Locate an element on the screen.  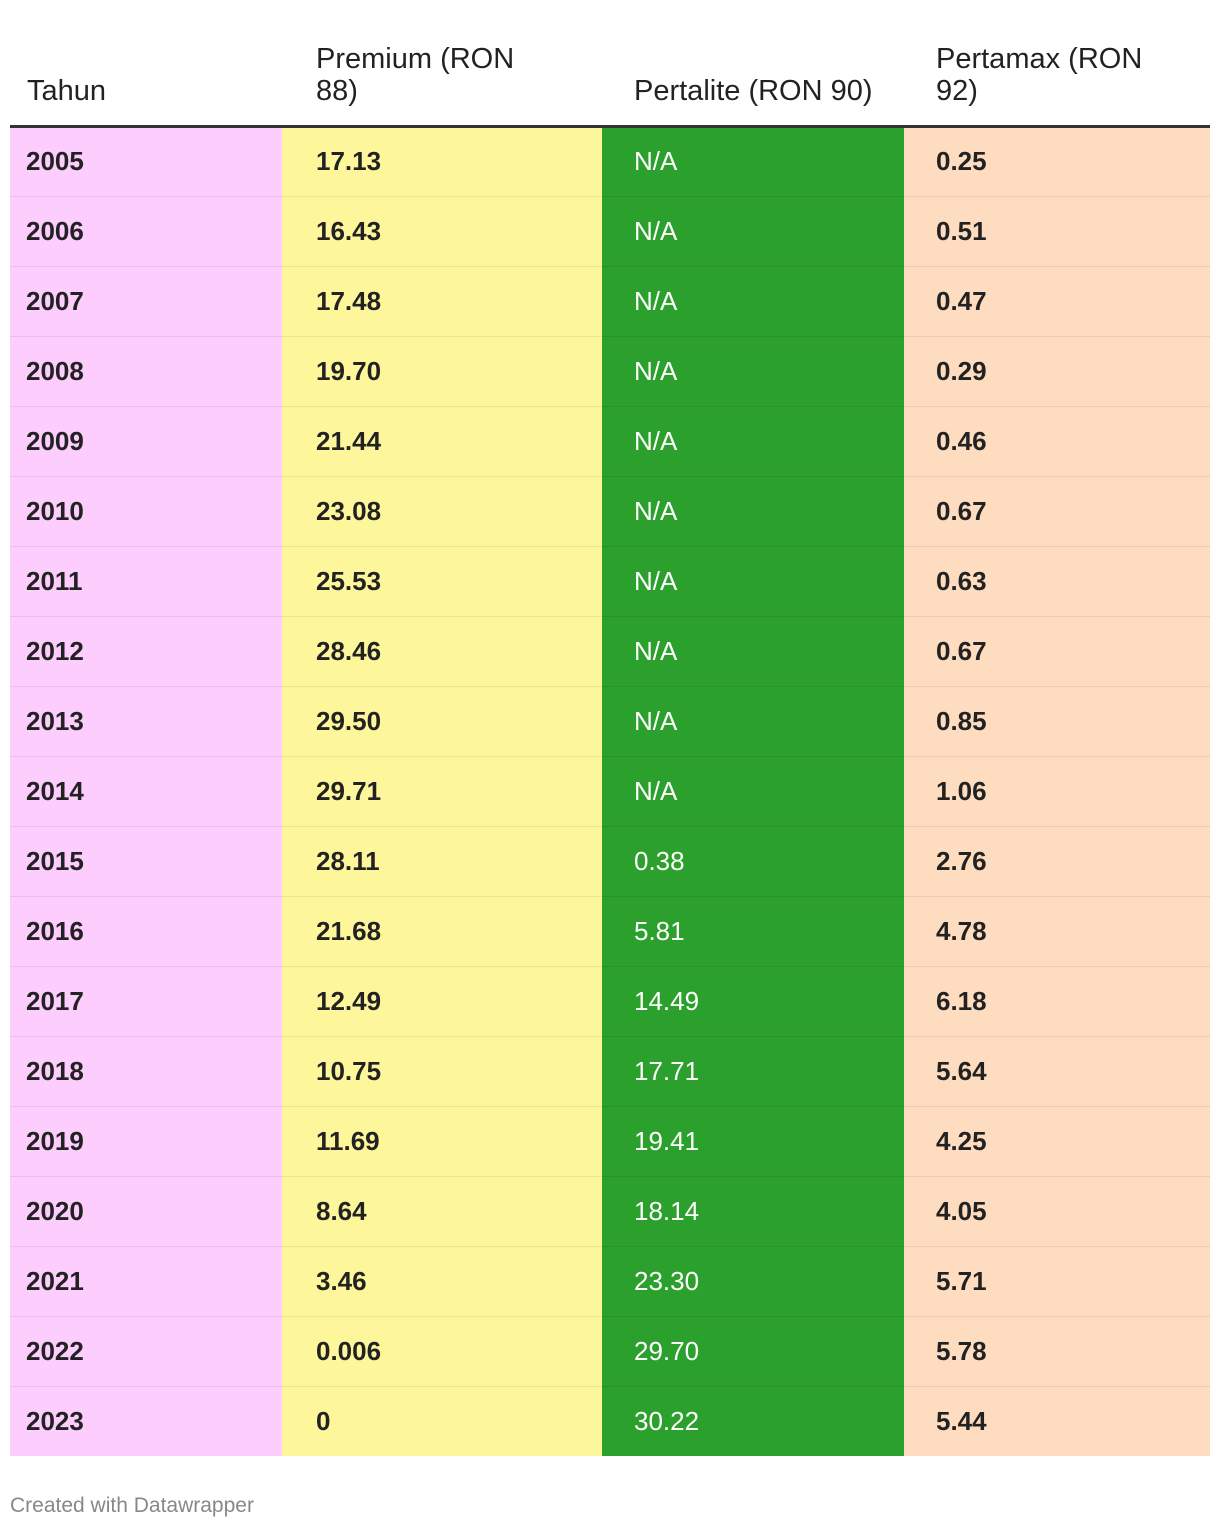
cell-premium: 25.53 is located at coordinates (442, 581).